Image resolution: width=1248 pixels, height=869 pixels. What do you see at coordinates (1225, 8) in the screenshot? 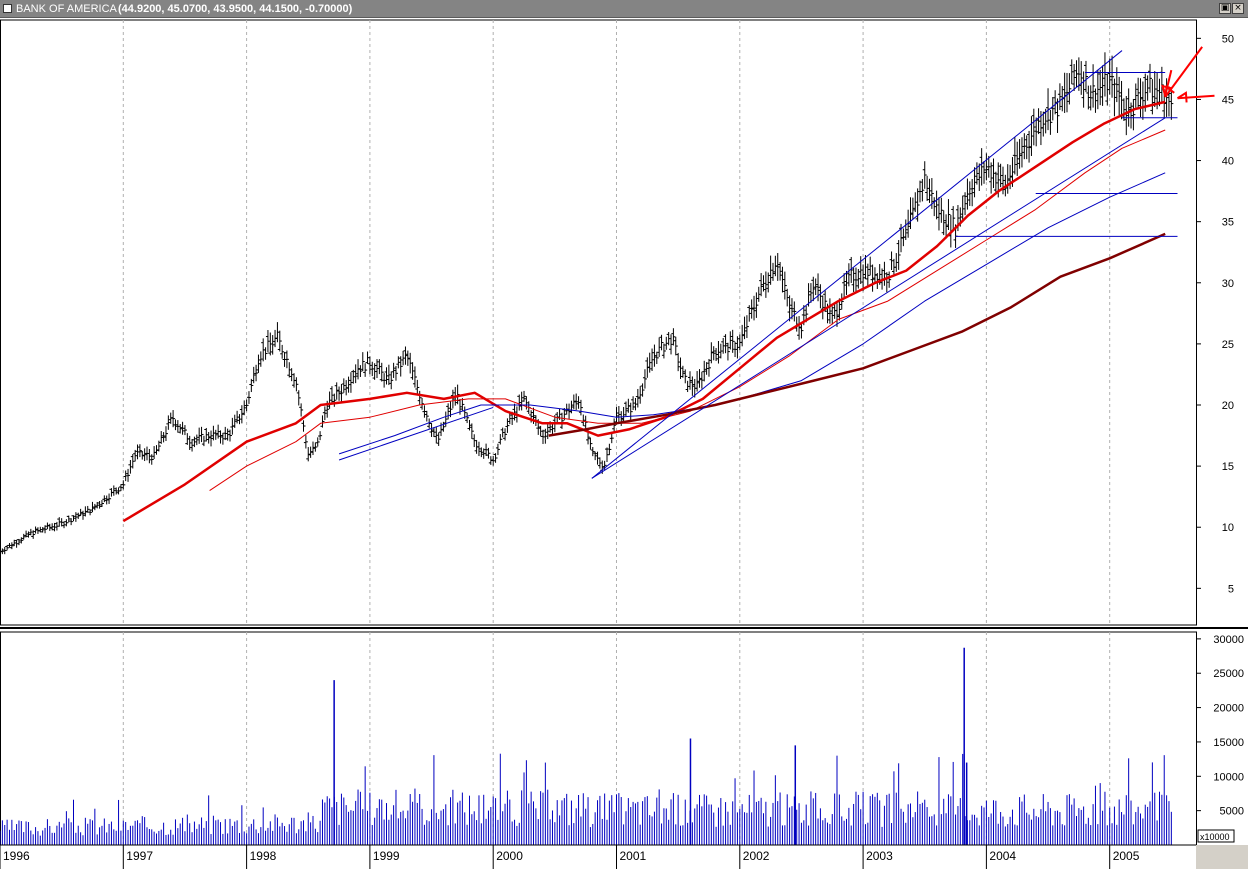
I see `restore-icon: ▣` at bounding box center [1225, 8].